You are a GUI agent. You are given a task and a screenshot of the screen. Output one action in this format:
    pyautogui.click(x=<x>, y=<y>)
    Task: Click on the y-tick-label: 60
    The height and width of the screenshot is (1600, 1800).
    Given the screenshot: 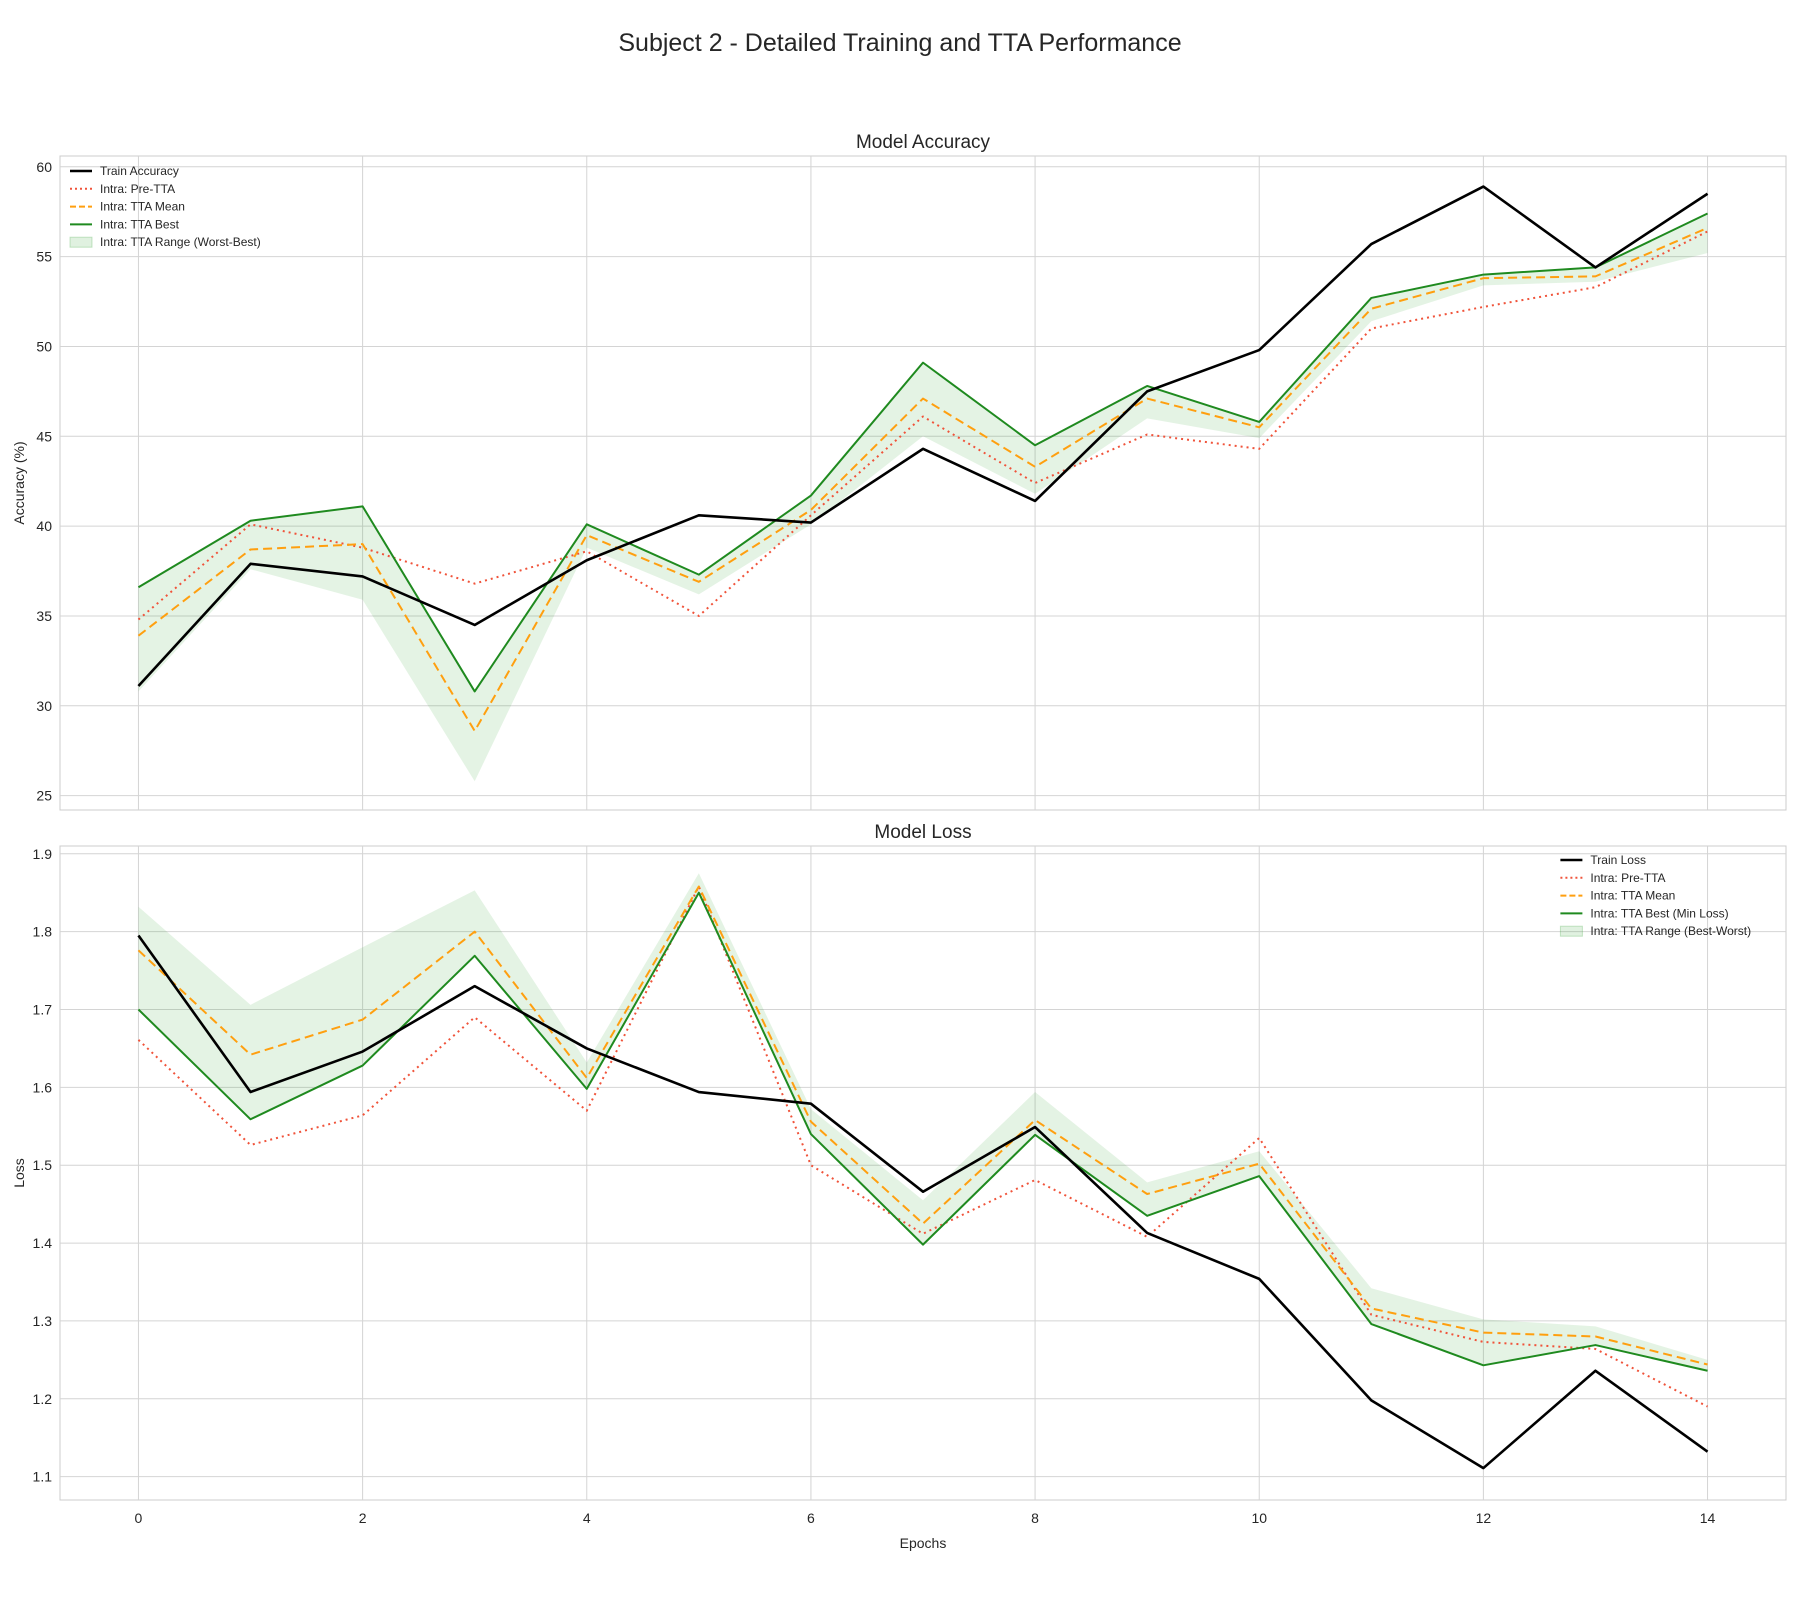 What is the action you would take?
    pyautogui.click(x=44, y=167)
    